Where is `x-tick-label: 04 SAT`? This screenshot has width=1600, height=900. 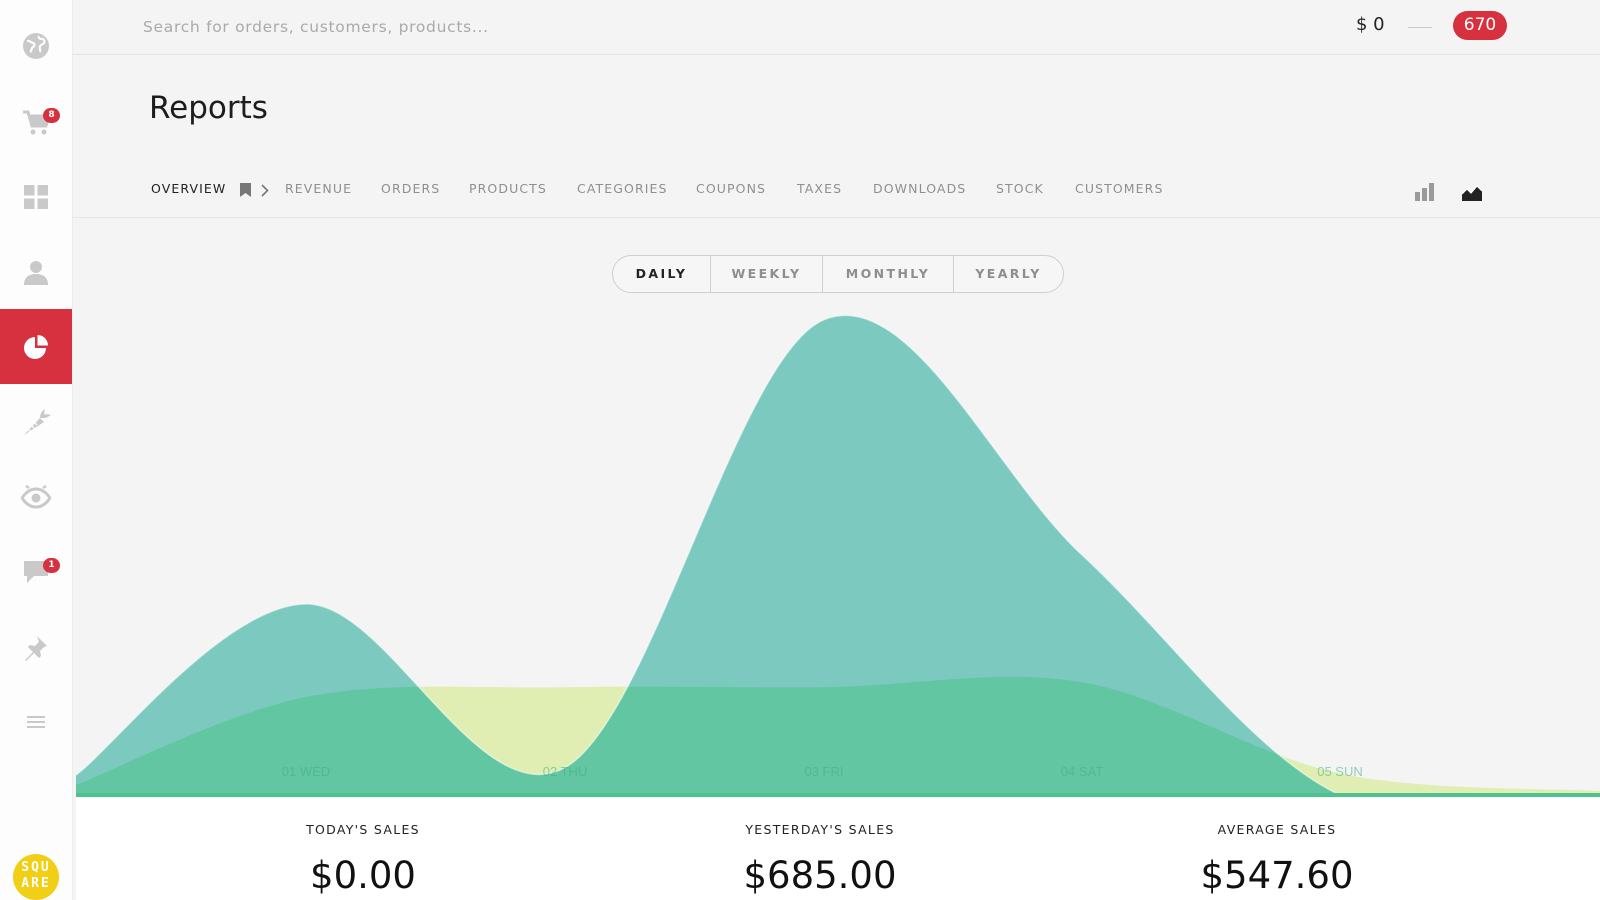 x-tick-label: 04 SAT is located at coordinates (1082, 771).